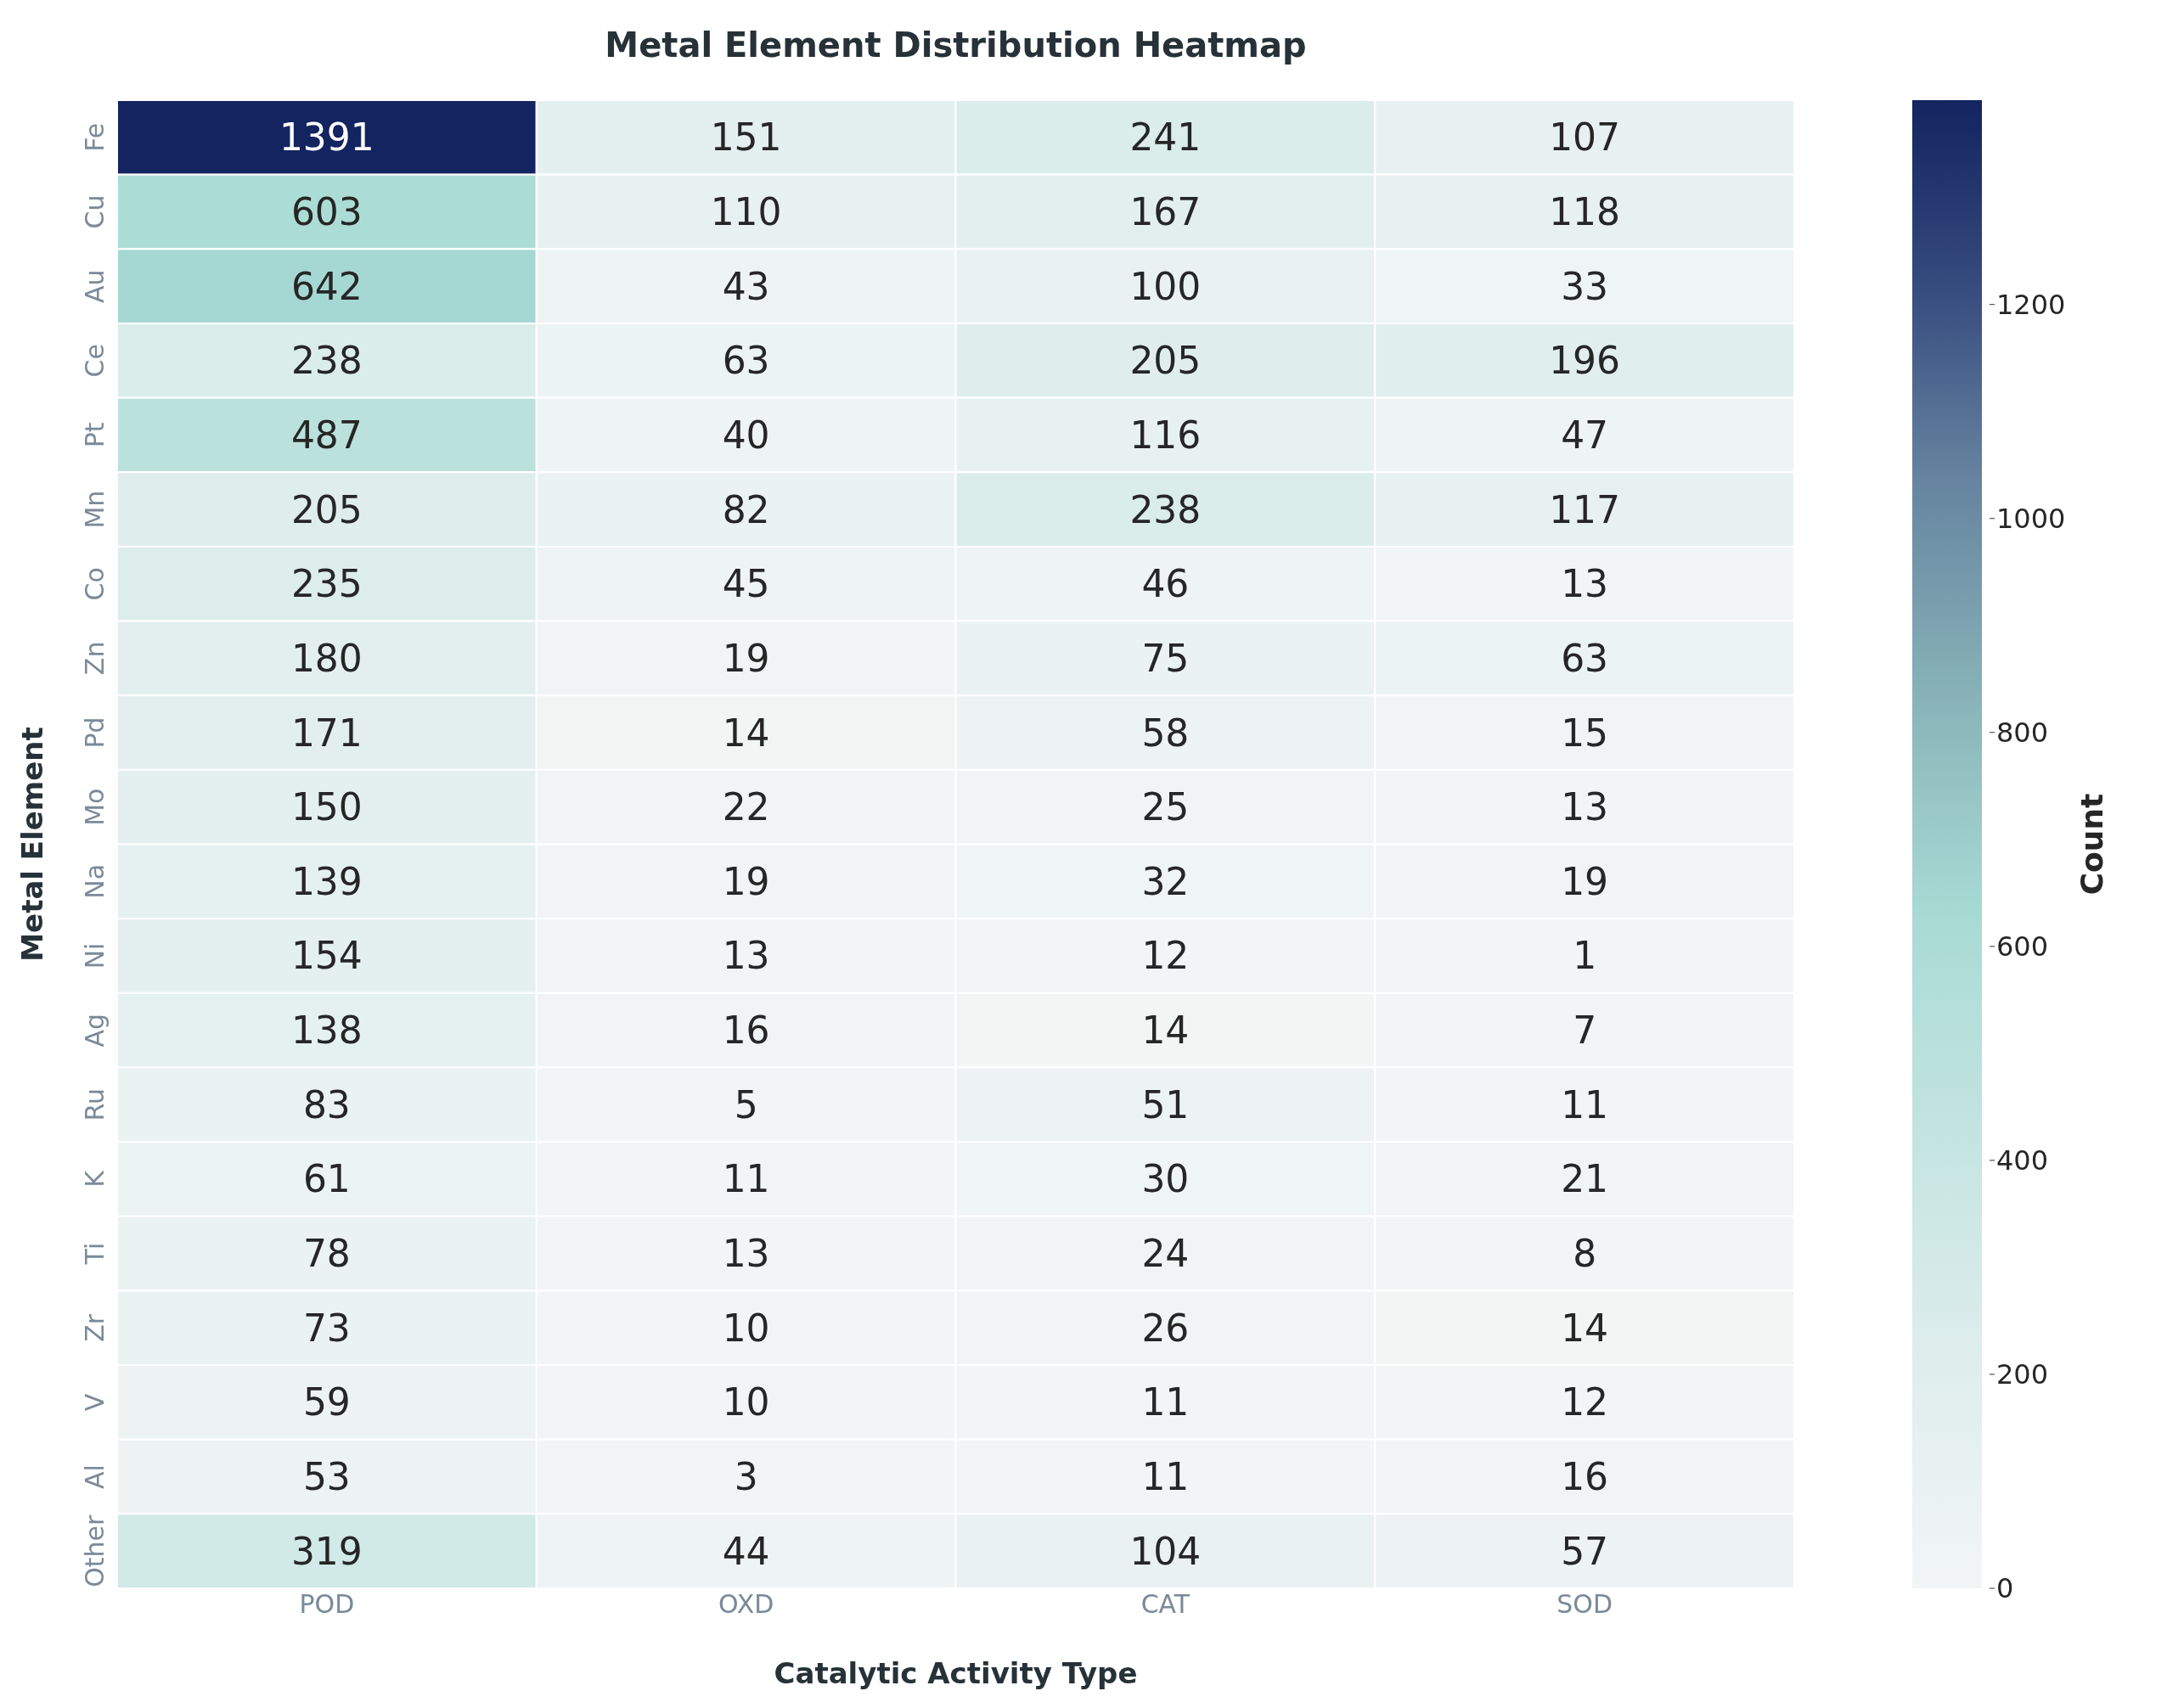  I want to click on x-tick-label: POD, so click(327, 1604).